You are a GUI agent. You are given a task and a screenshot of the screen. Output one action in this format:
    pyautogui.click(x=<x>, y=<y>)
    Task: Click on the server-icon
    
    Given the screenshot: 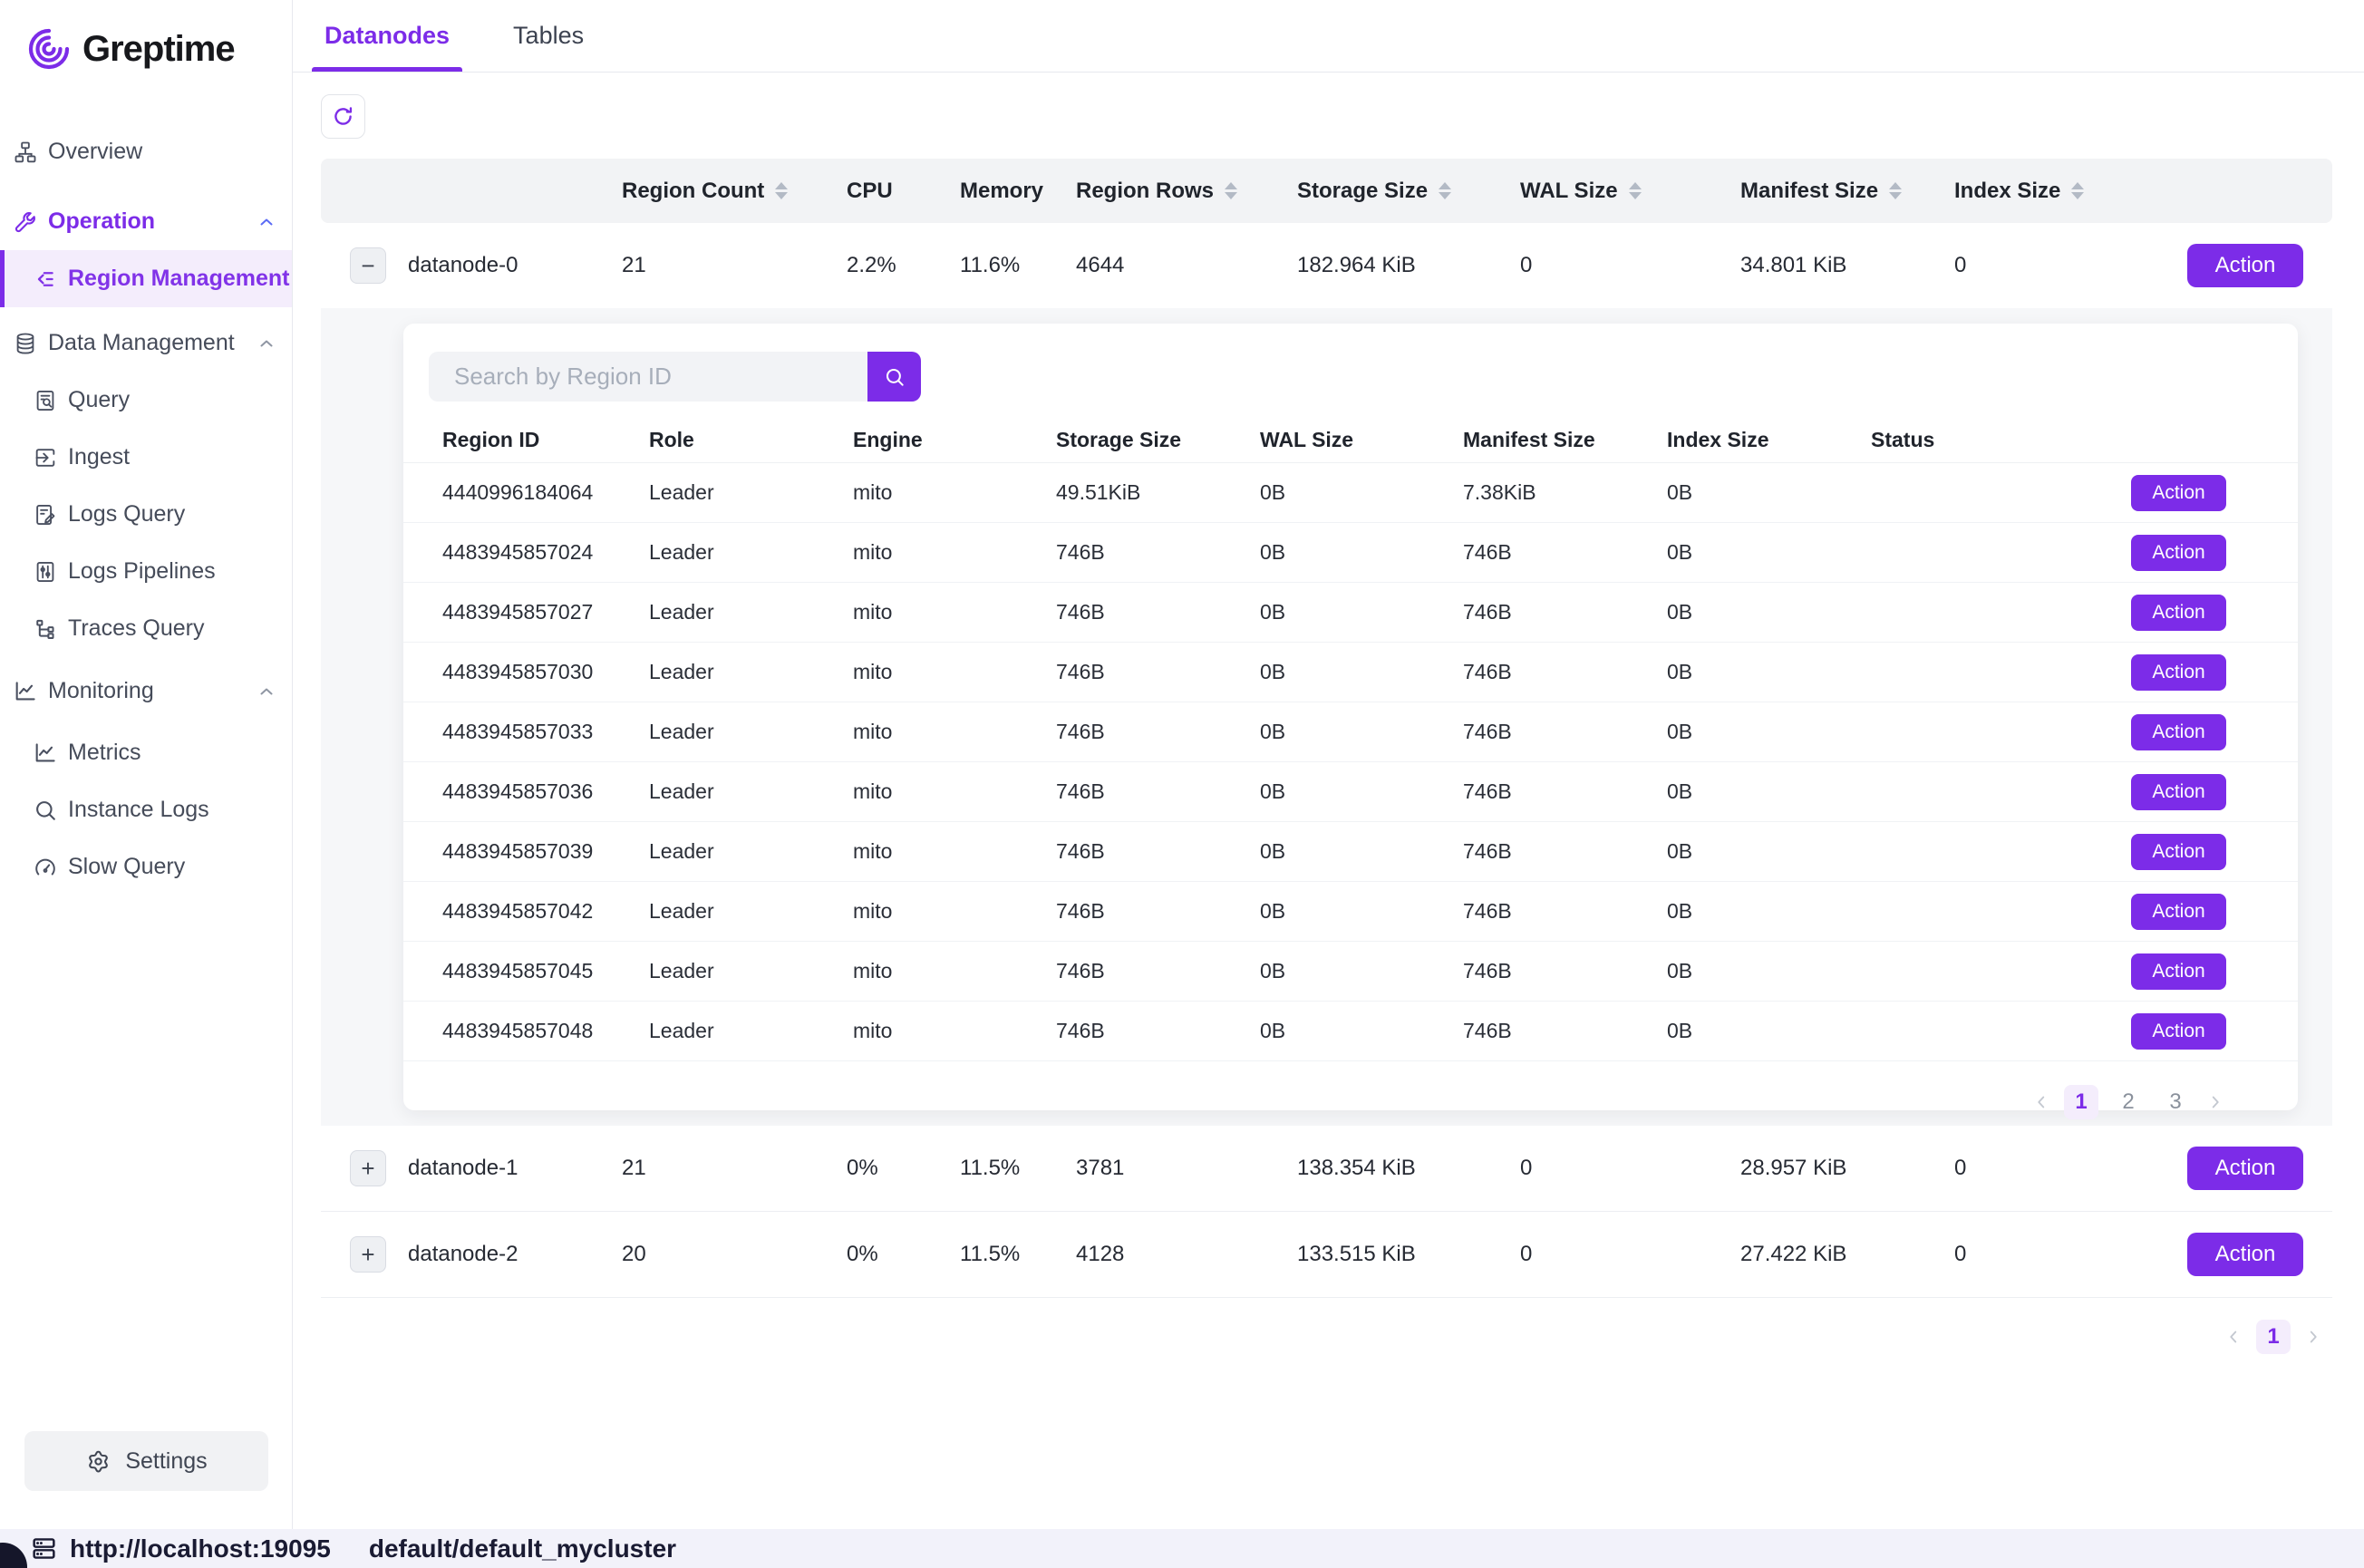 What is the action you would take?
    pyautogui.click(x=44, y=1549)
    